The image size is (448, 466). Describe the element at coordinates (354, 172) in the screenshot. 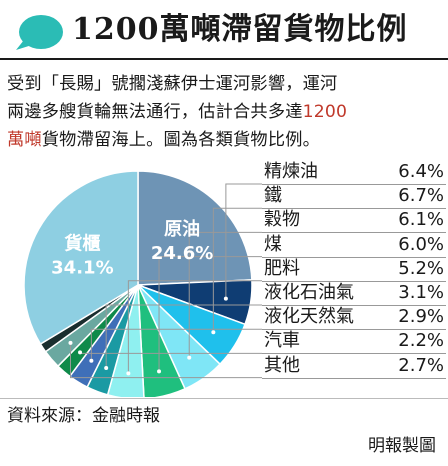

I see `legend-row-精煉油: 精煉油 6.4%` at that location.